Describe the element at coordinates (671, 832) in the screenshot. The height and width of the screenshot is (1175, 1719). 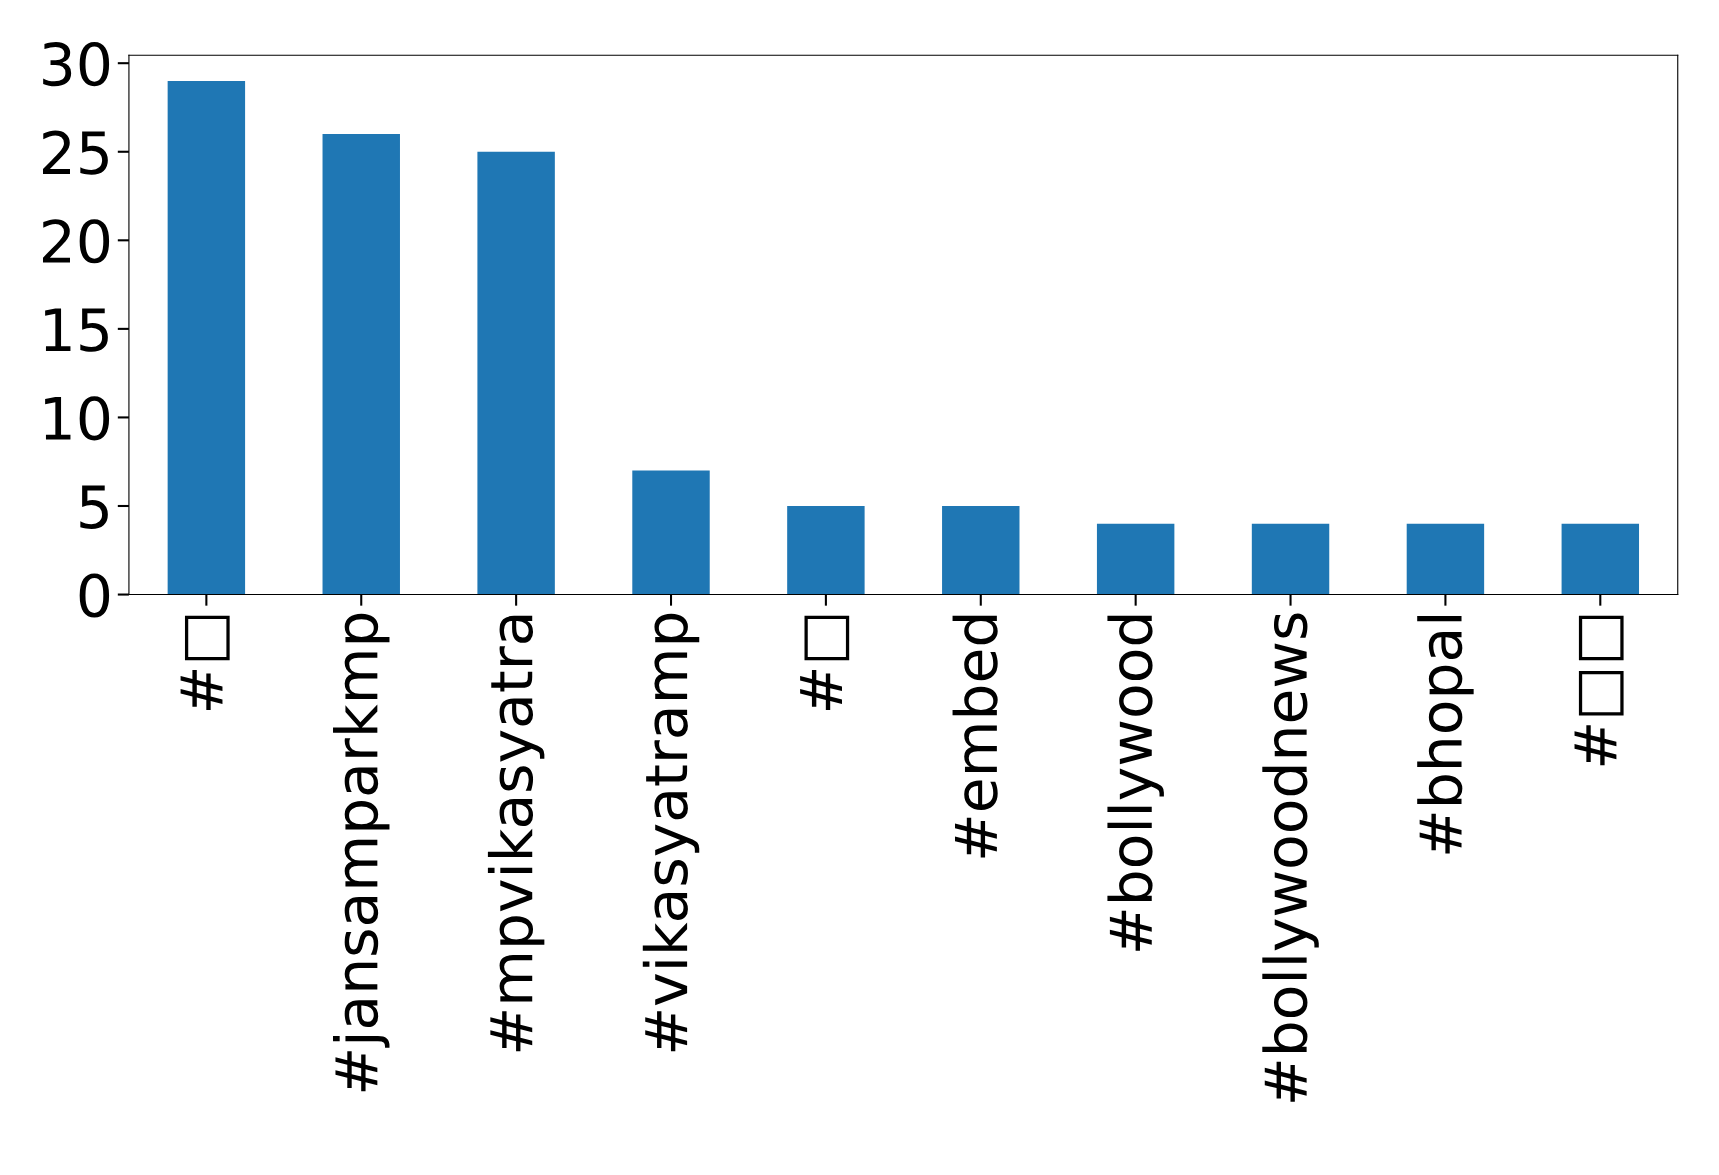
I see `x-tick-label: #vikasyatramp` at that location.